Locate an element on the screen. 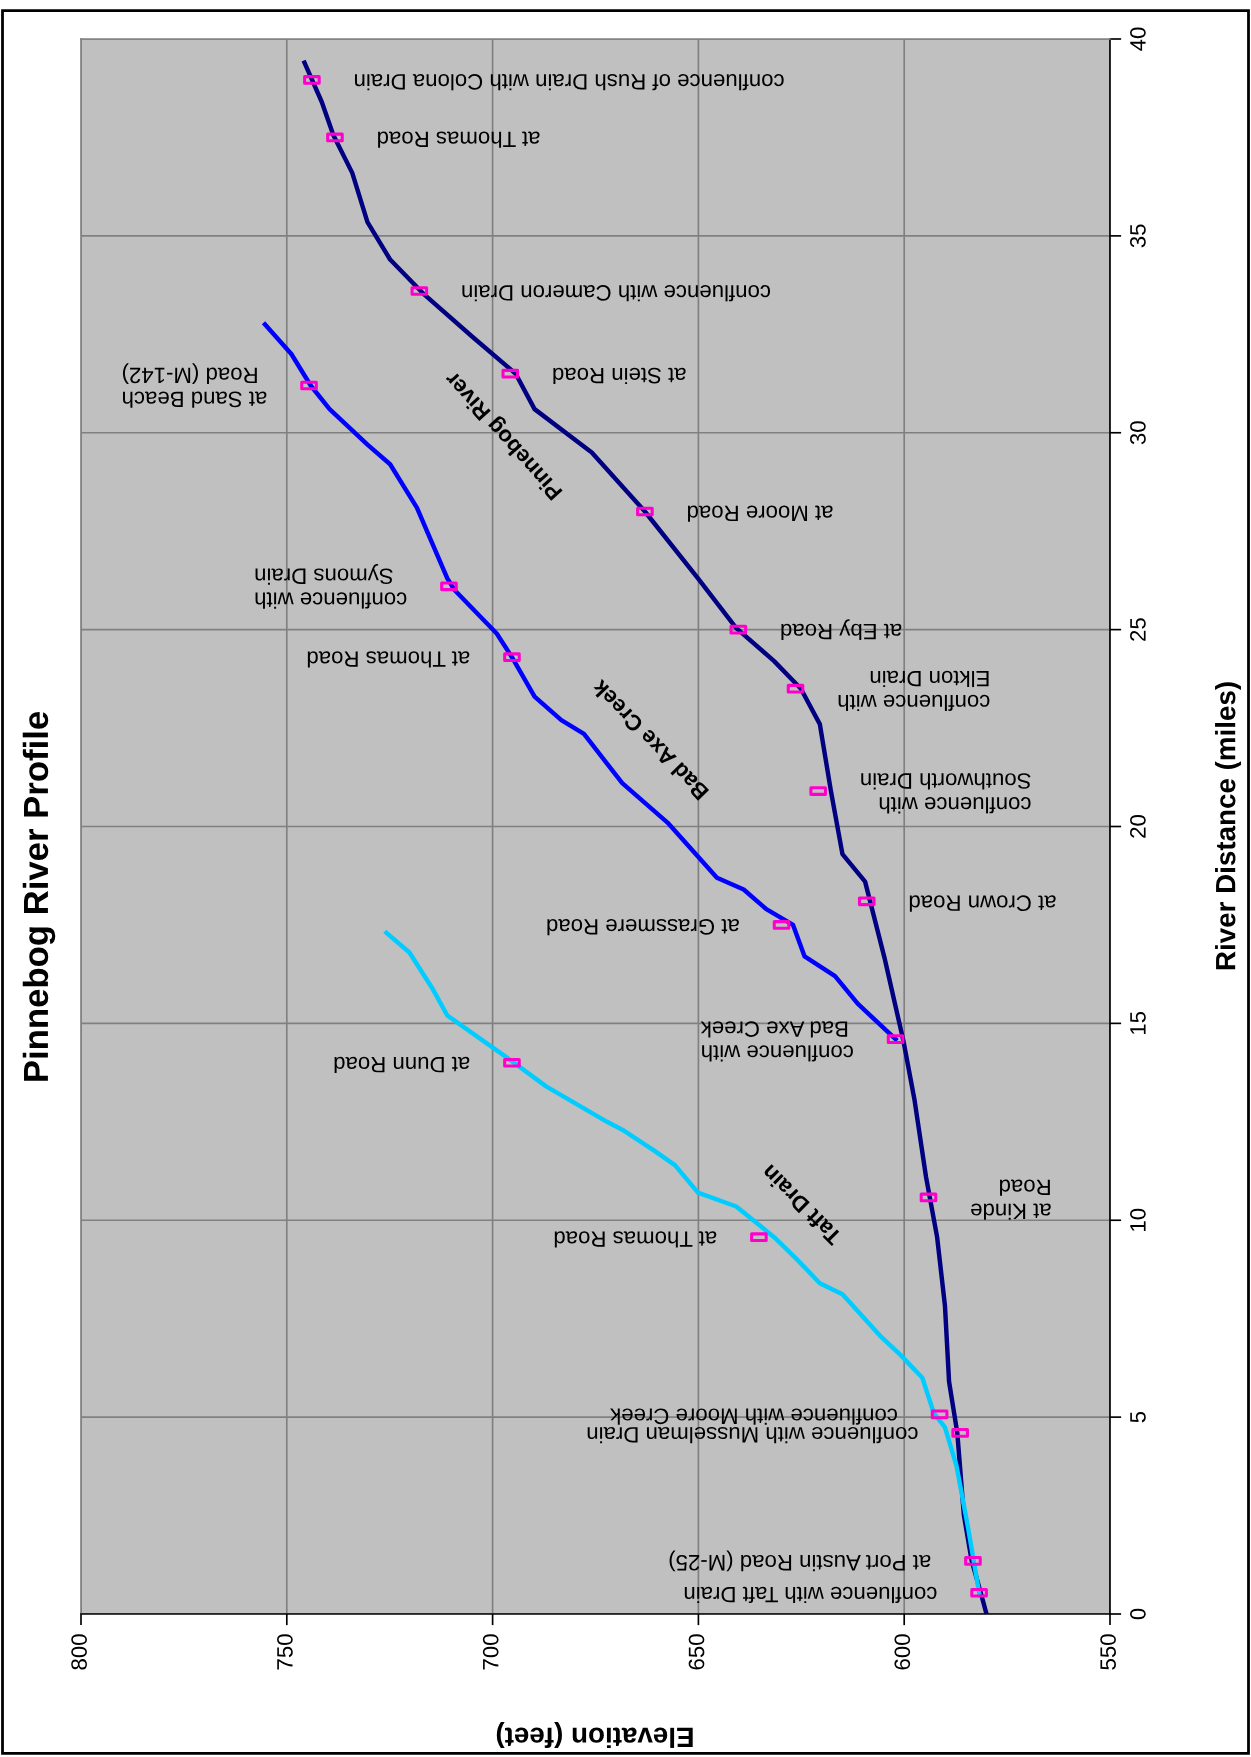 The height and width of the screenshot is (1757, 1251). annotation: confluence with Symons Drain is located at coordinates (331, 586).